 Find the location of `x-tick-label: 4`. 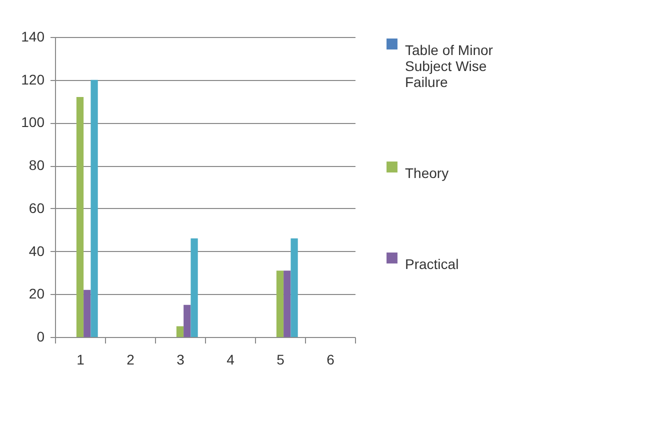

x-tick-label: 4 is located at coordinates (230, 360).